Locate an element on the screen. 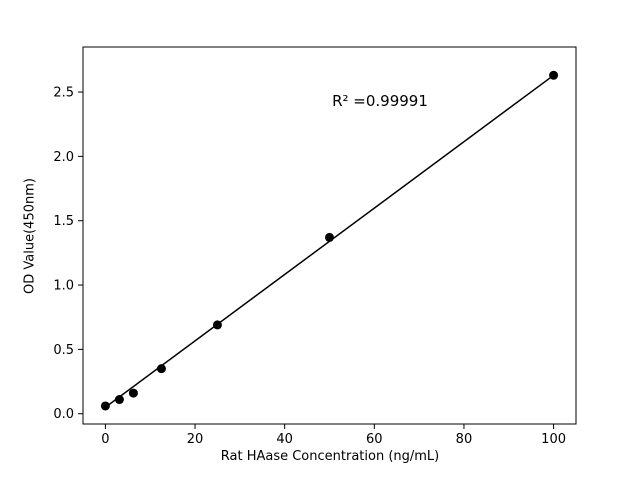 This screenshot has width=640, height=480. x-axis-label: Rat HAase Concentration (ng/mL) is located at coordinates (330, 456).